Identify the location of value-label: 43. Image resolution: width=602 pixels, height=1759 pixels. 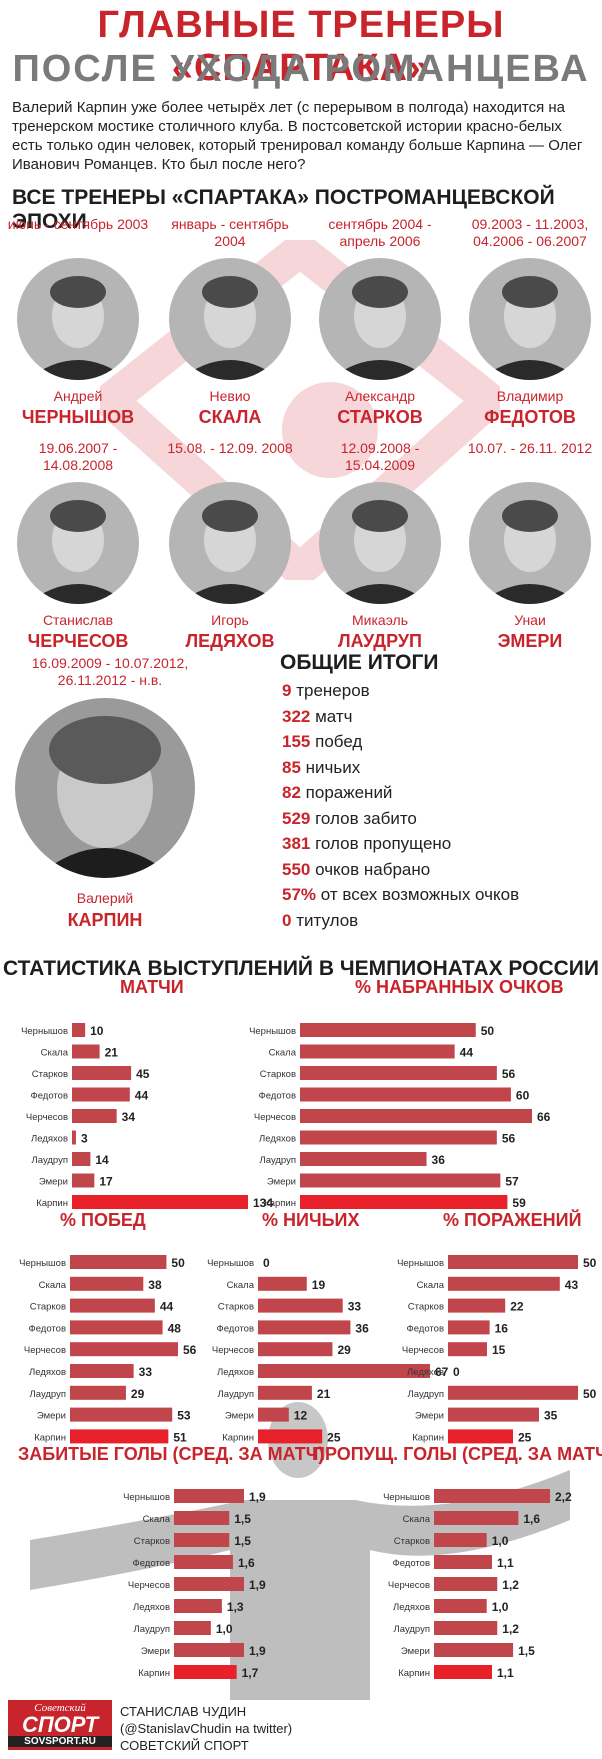
(572, 1285).